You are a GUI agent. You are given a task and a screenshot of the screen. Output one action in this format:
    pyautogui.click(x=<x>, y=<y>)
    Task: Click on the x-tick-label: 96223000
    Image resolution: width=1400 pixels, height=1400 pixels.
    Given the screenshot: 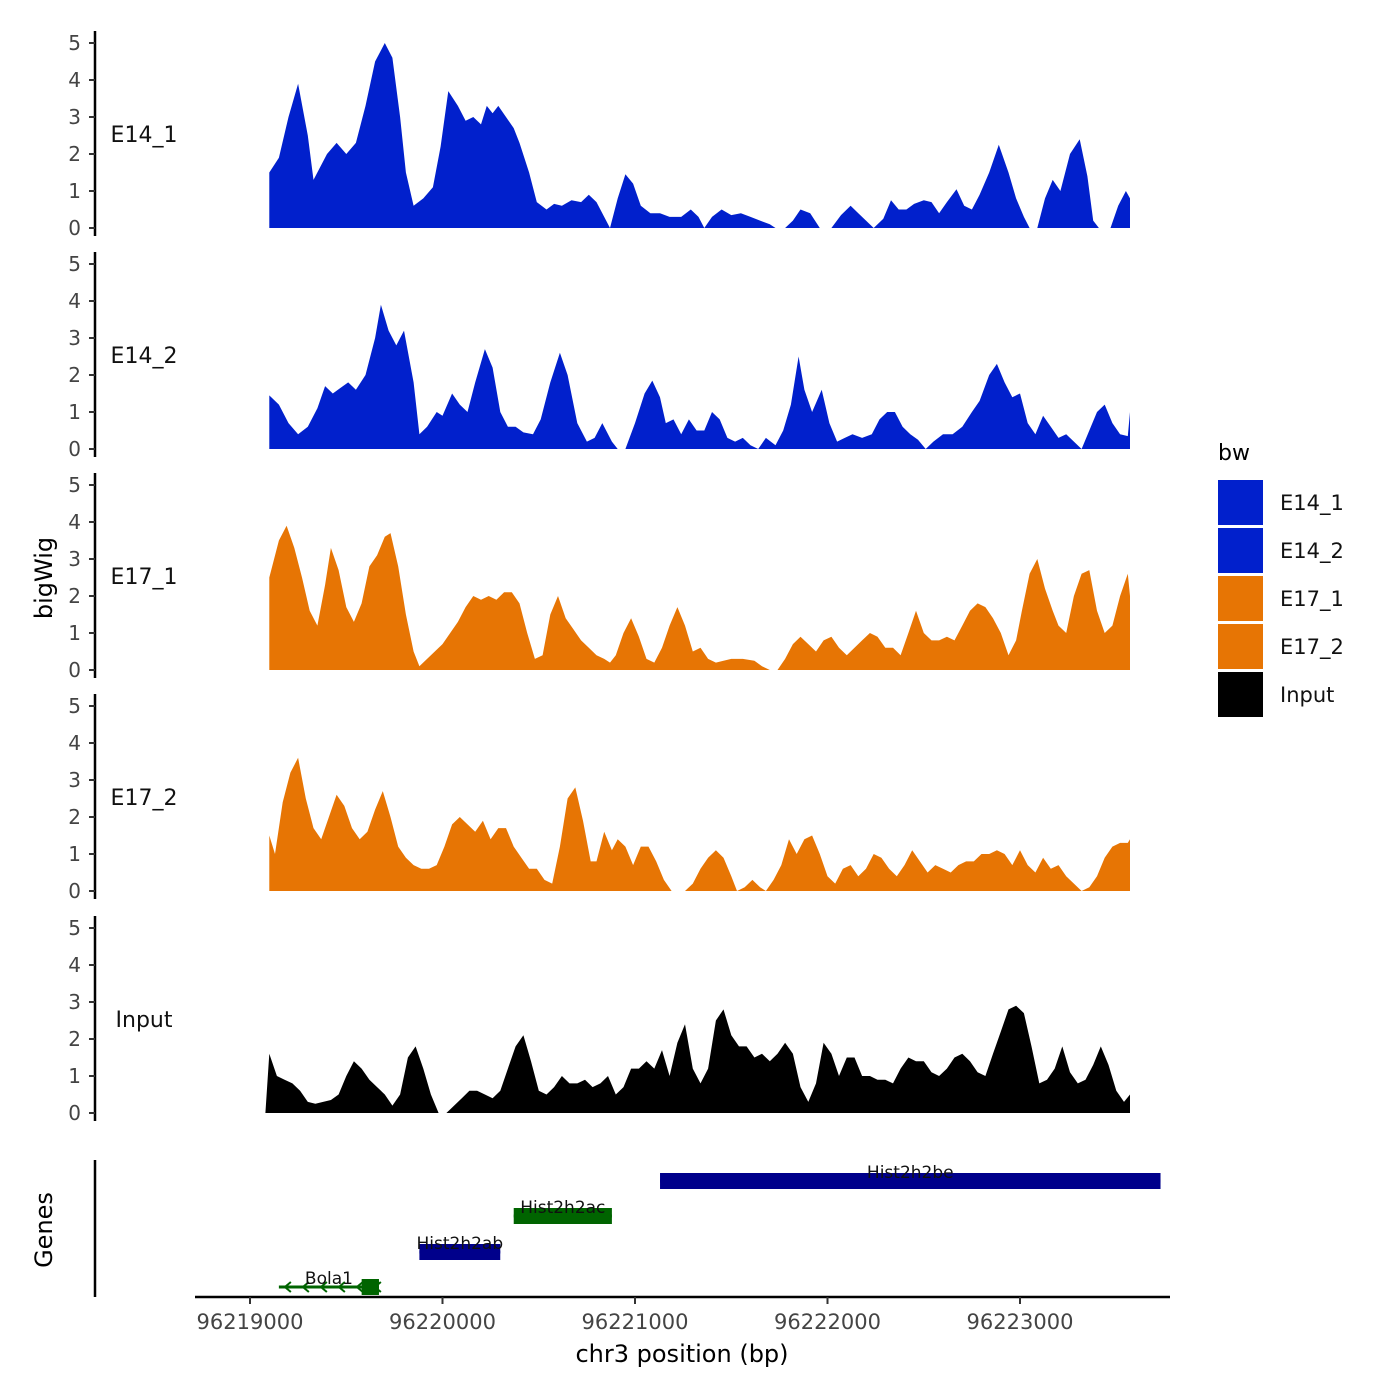 What is the action you would take?
    pyautogui.click(x=1020, y=1322)
    